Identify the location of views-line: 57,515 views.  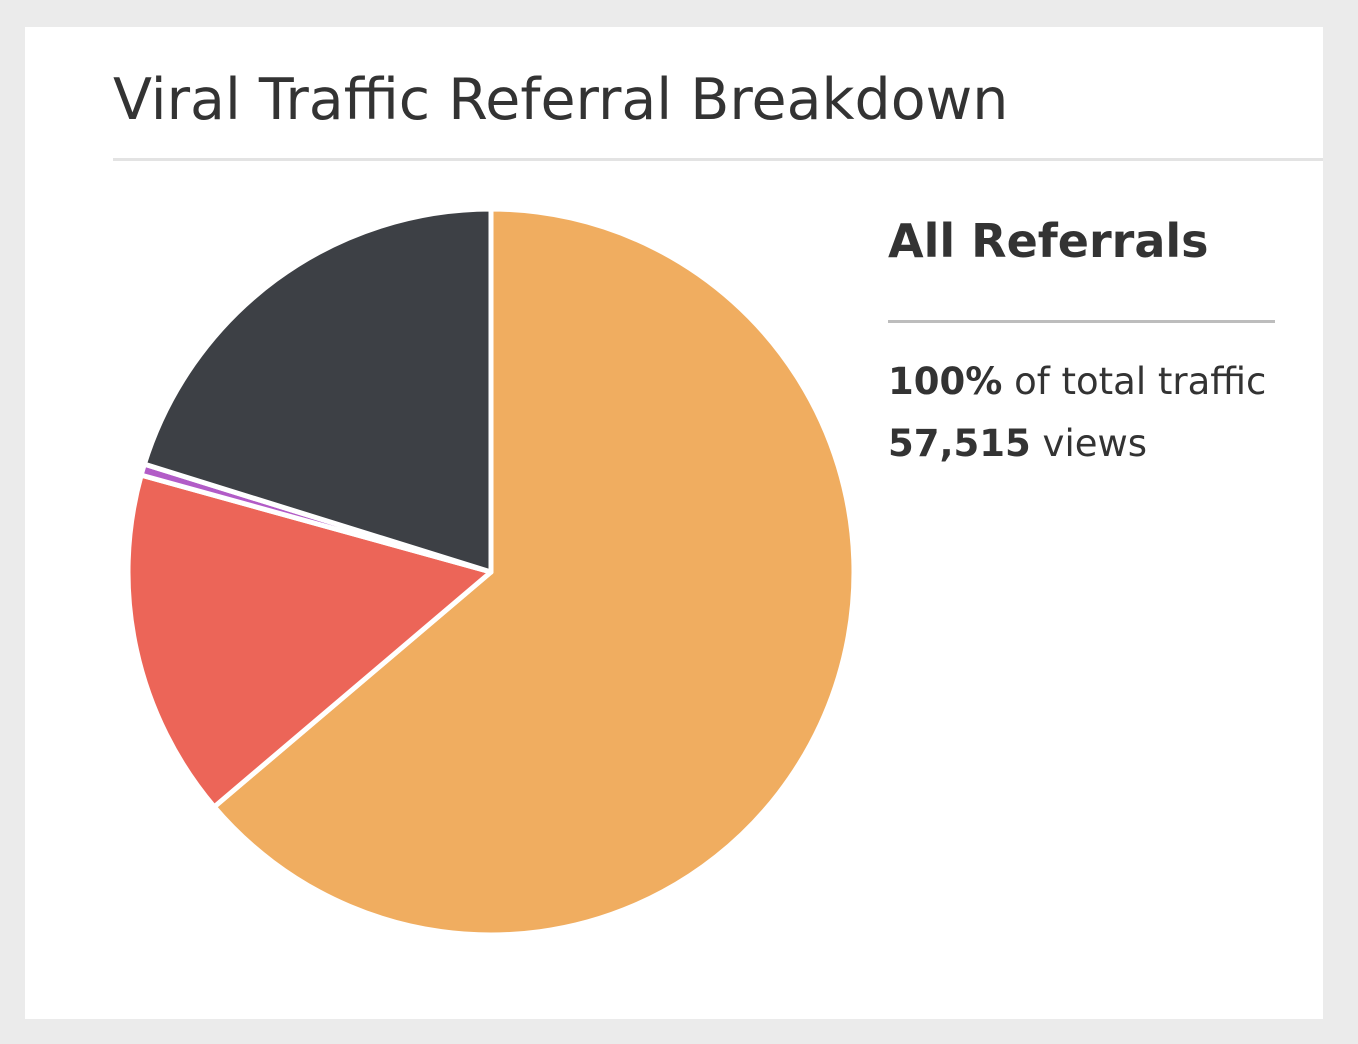
(1088, 444).